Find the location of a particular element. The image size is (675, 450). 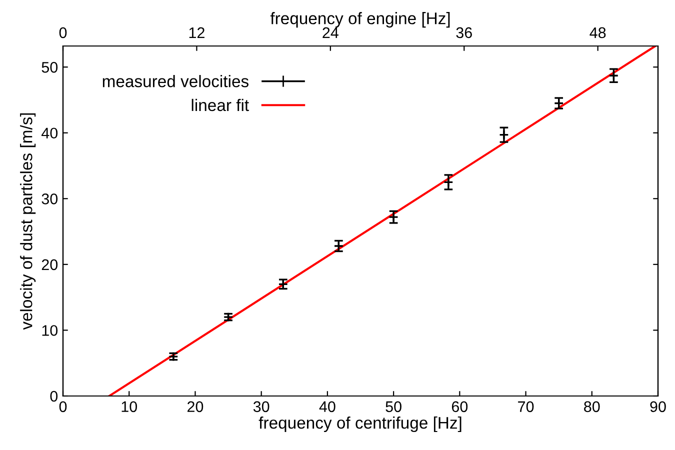

x-tick-label: 0 is located at coordinates (63, 406).